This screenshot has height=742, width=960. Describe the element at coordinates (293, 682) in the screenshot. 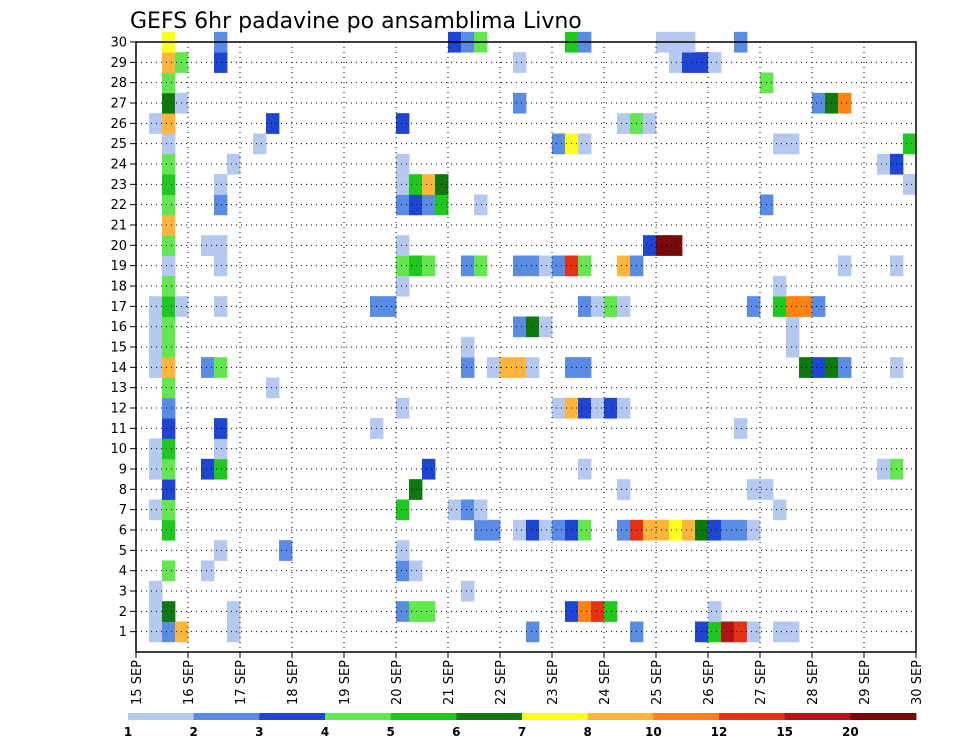

I see `x-tick-label: 18 SEP` at that location.